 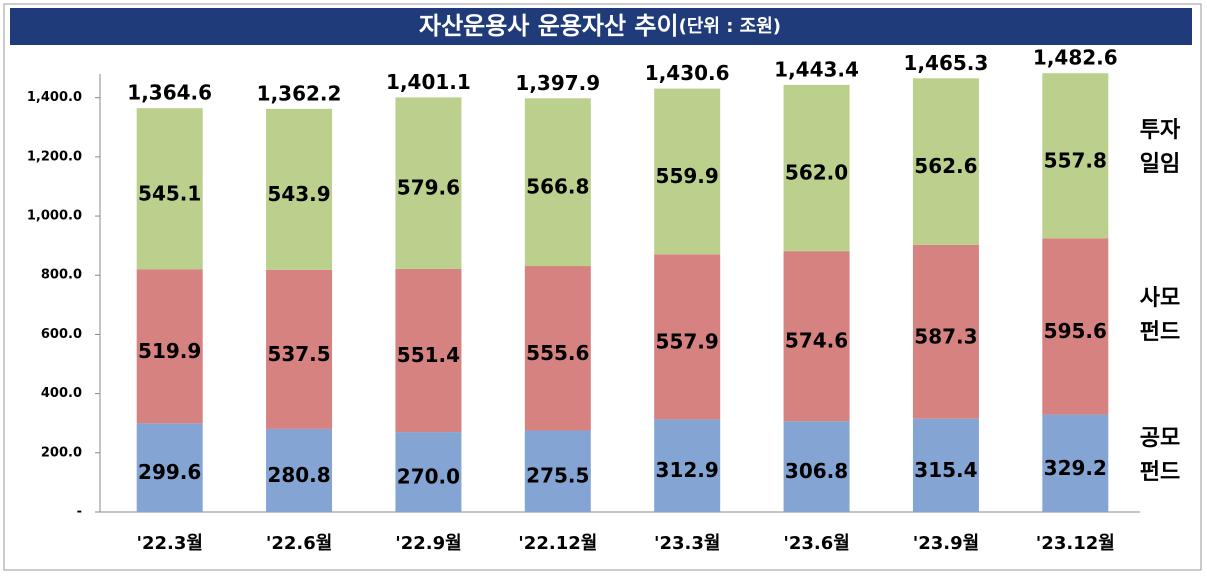 What do you see at coordinates (1075, 160) in the screenshot?
I see `value-label: 557.8` at bounding box center [1075, 160].